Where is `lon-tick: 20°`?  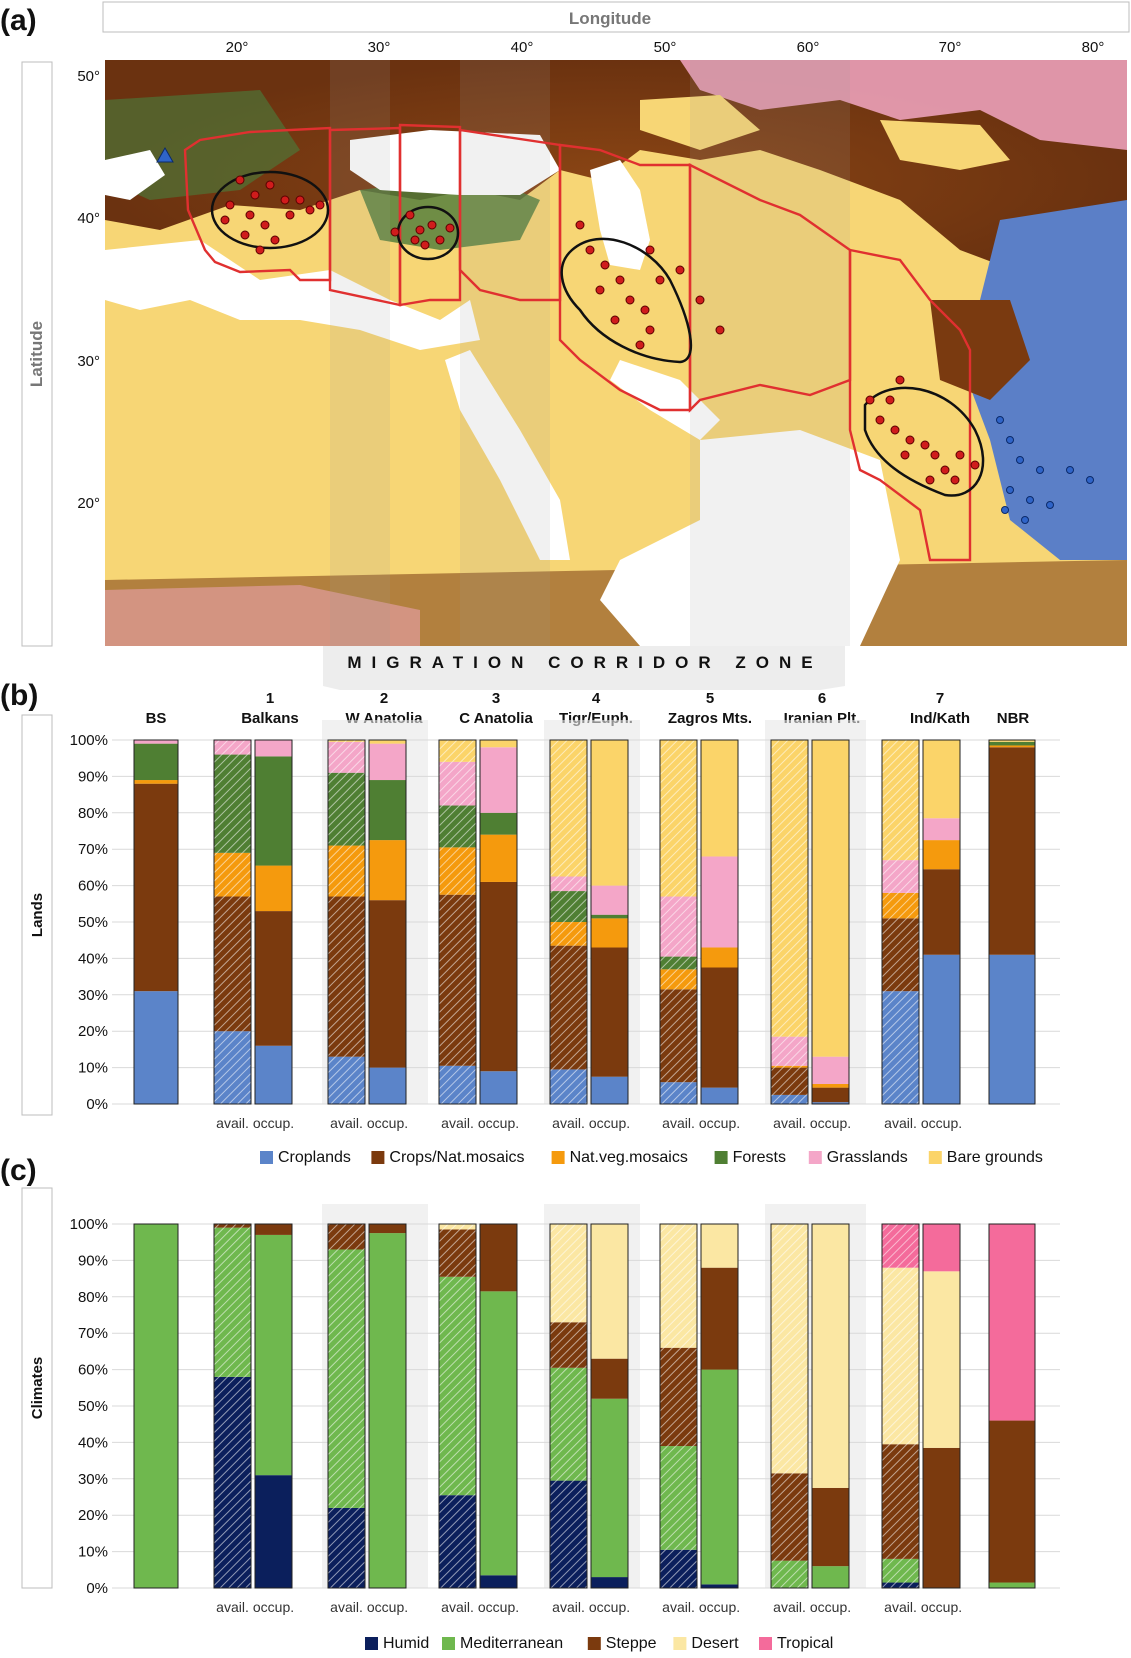 lon-tick: 20° is located at coordinates (237, 47).